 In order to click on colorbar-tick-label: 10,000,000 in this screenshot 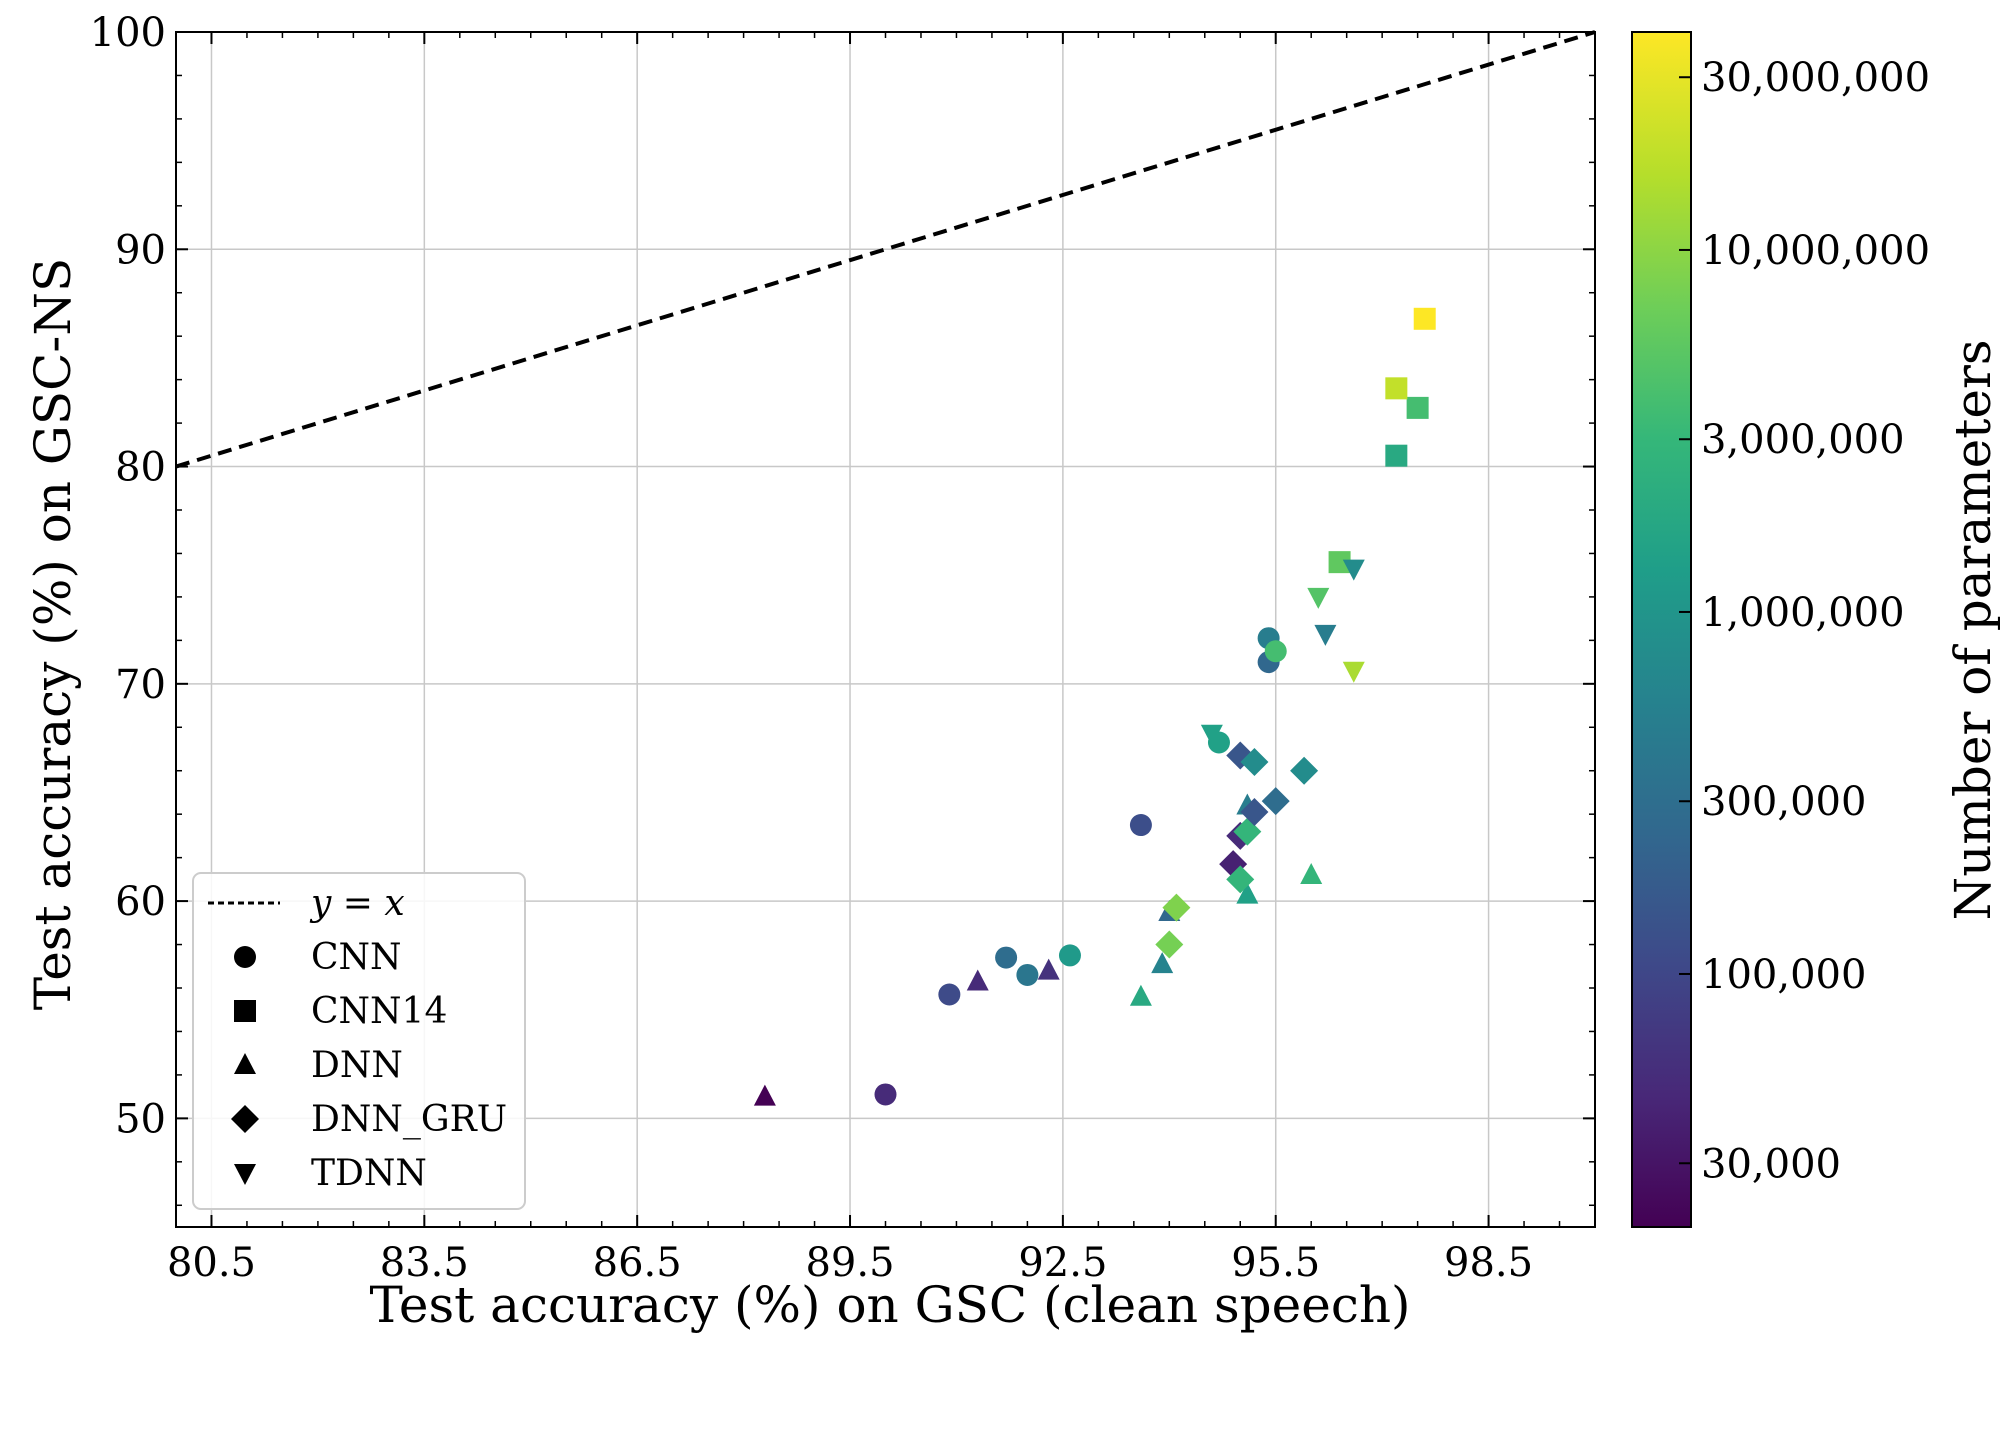, I will do `click(1815, 251)`.